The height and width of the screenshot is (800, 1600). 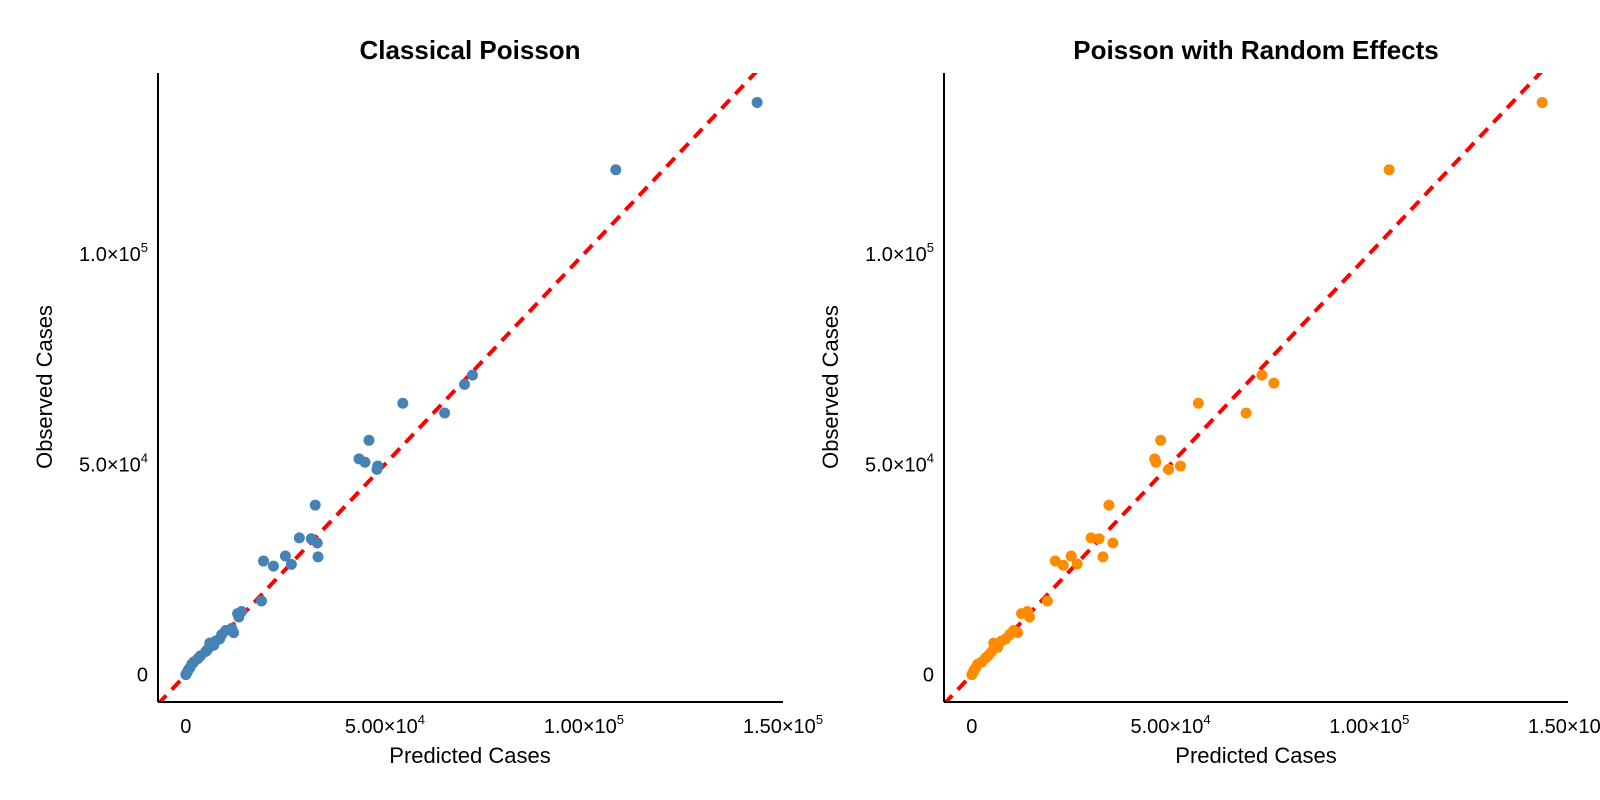 What do you see at coordinates (1256, 50) in the screenshot?
I see `chart-title: Poisson with Random Effects` at bounding box center [1256, 50].